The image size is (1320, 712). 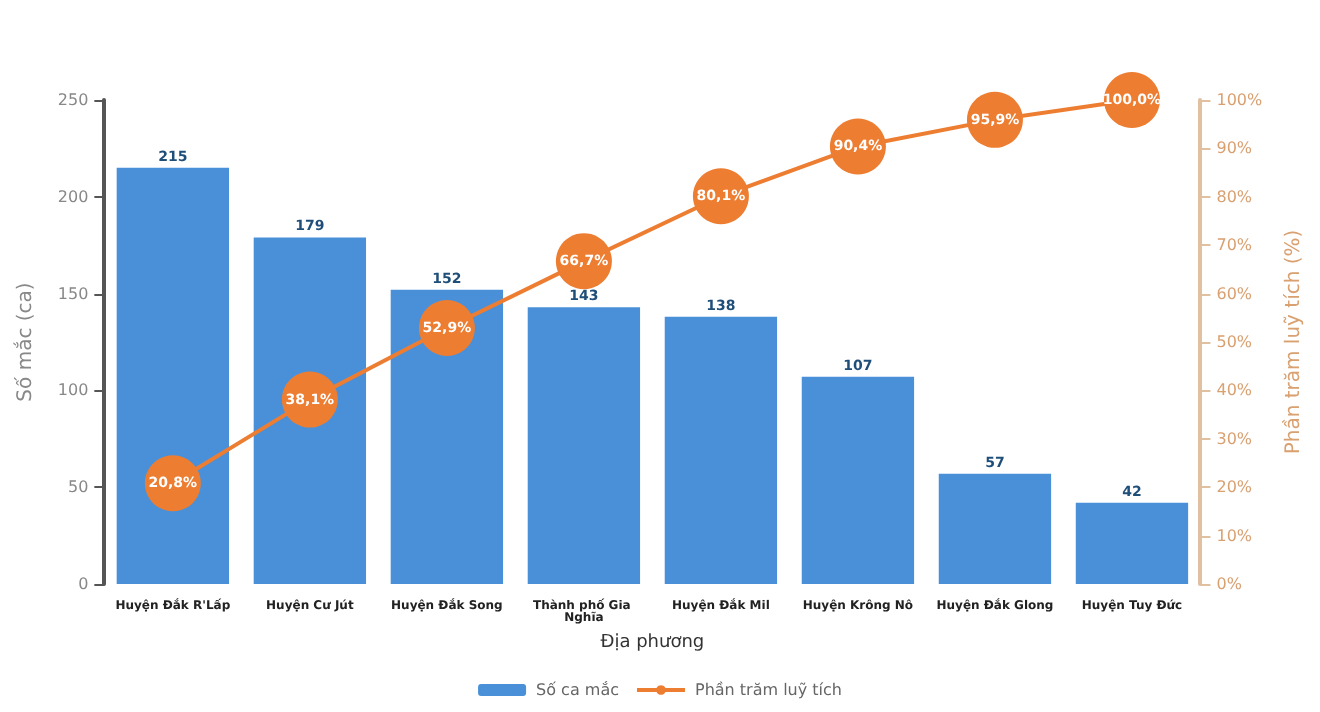 What do you see at coordinates (78, 487) in the screenshot?
I see `y-tick-label: 50` at bounding box center [78, 487].